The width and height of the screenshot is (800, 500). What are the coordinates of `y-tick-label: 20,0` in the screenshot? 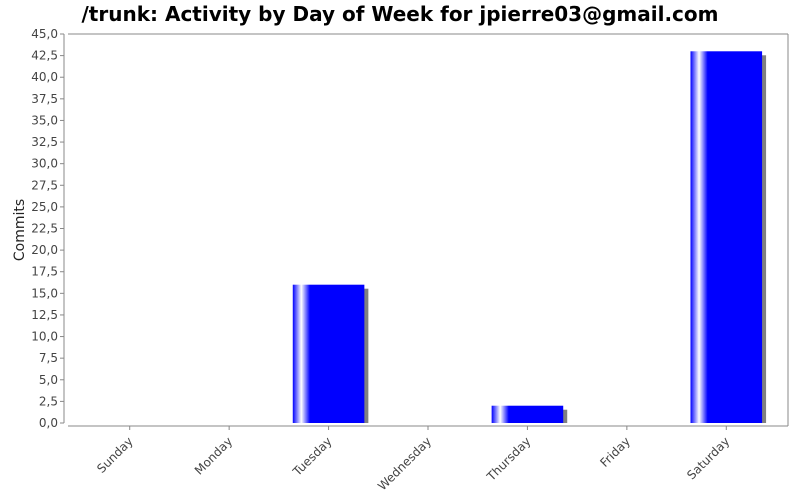 It's located at (44, 250).